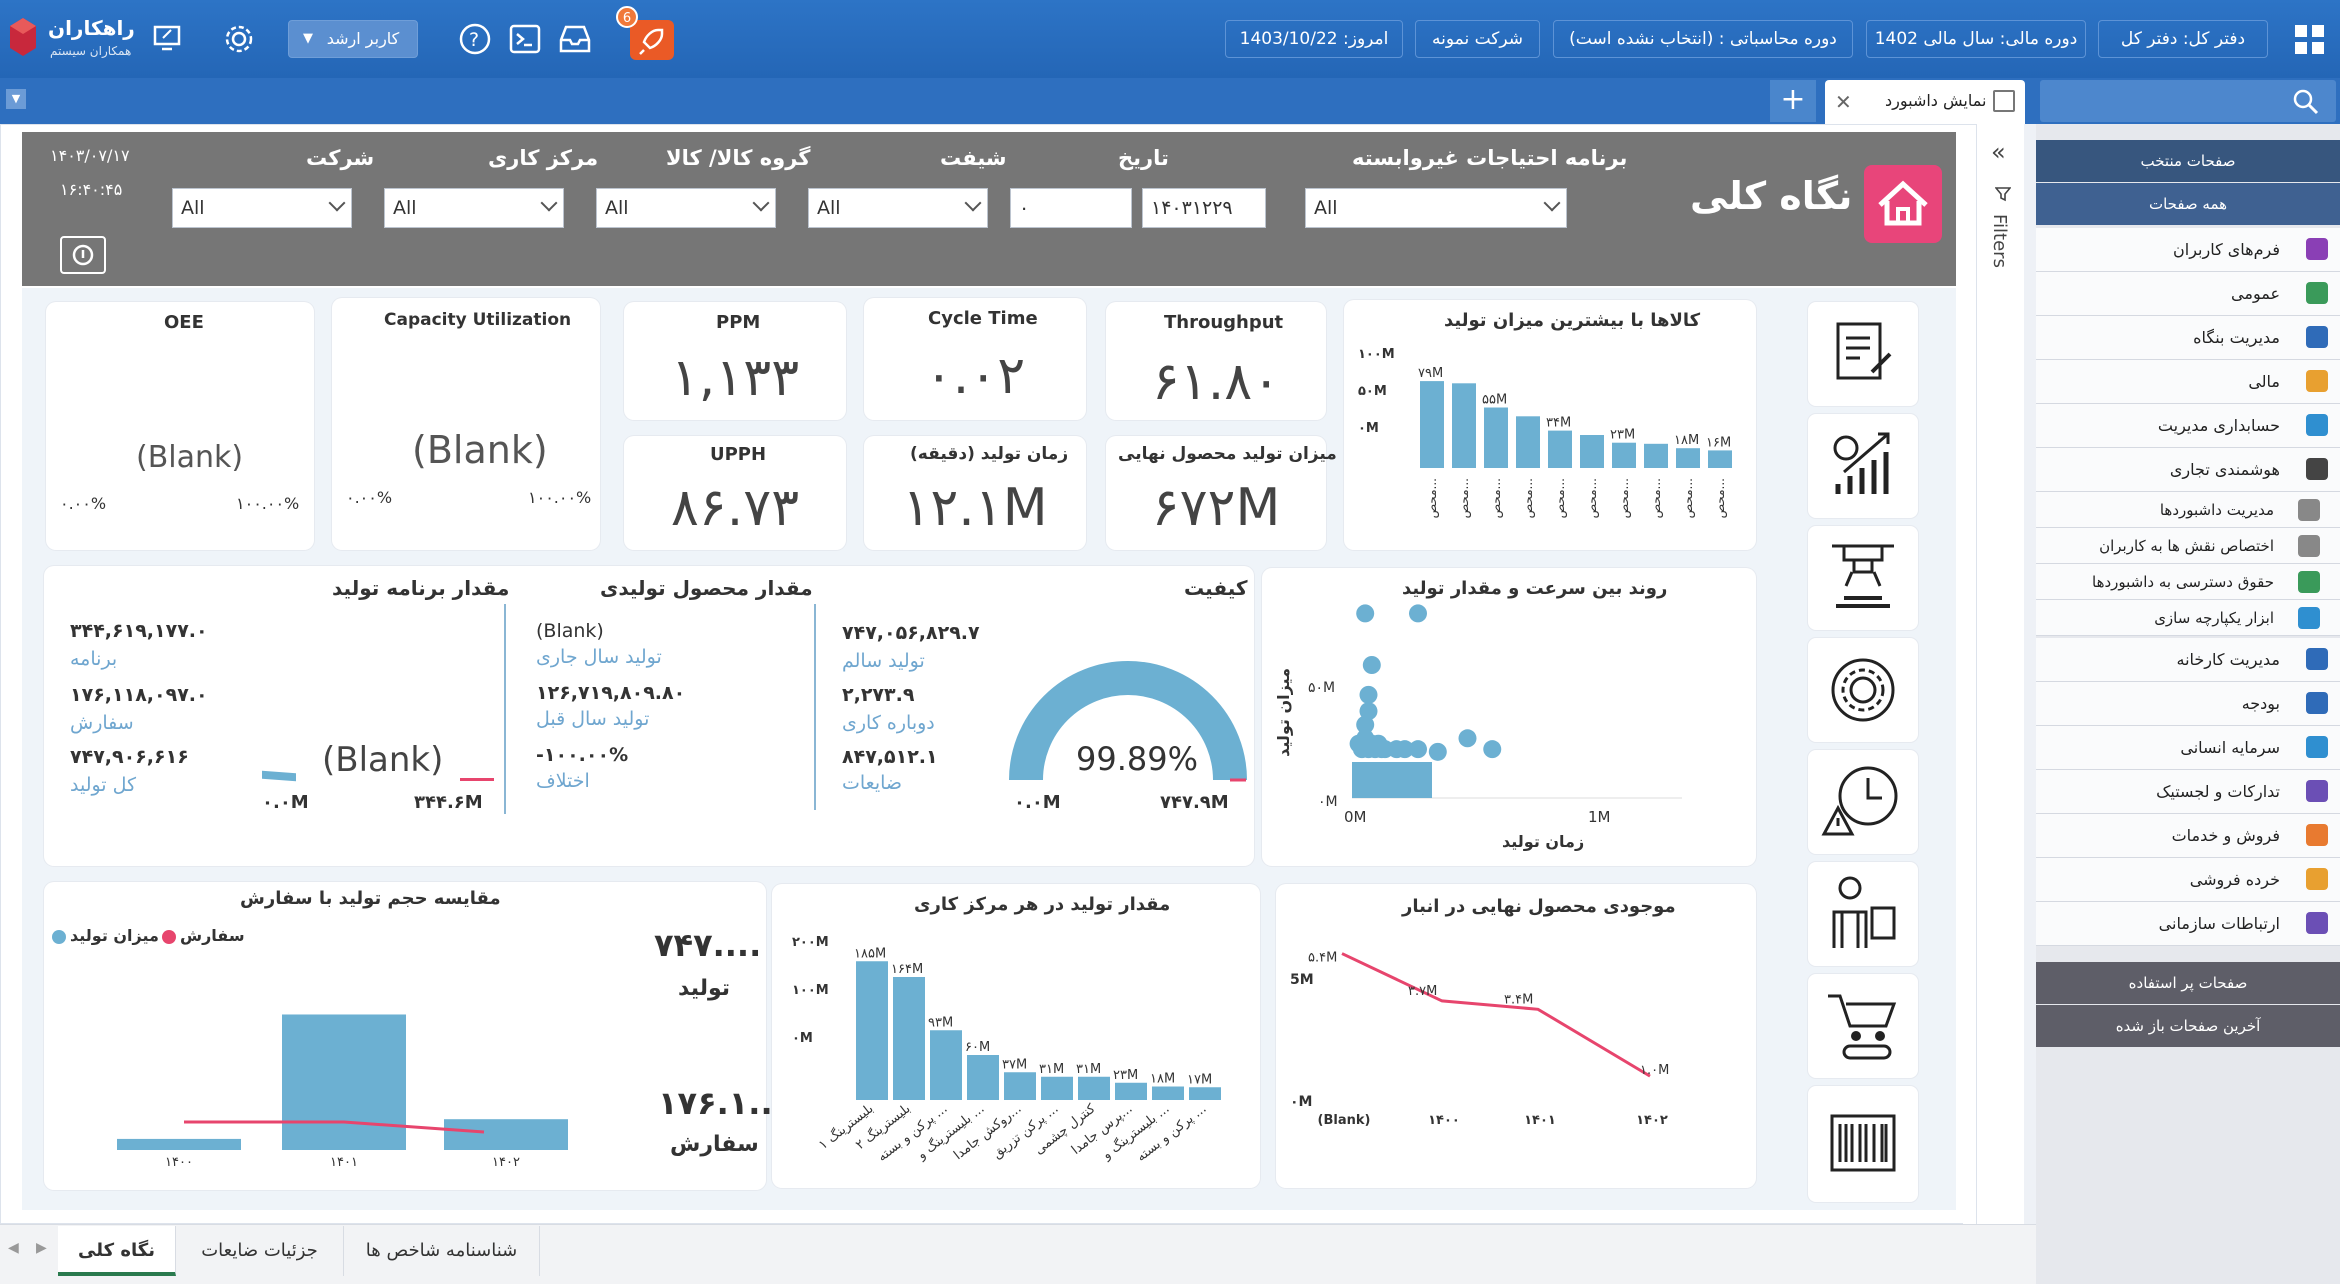 The image size is (2340, 1284). I want to click on ledger-info: دفتر کل, so click(2183, 39).